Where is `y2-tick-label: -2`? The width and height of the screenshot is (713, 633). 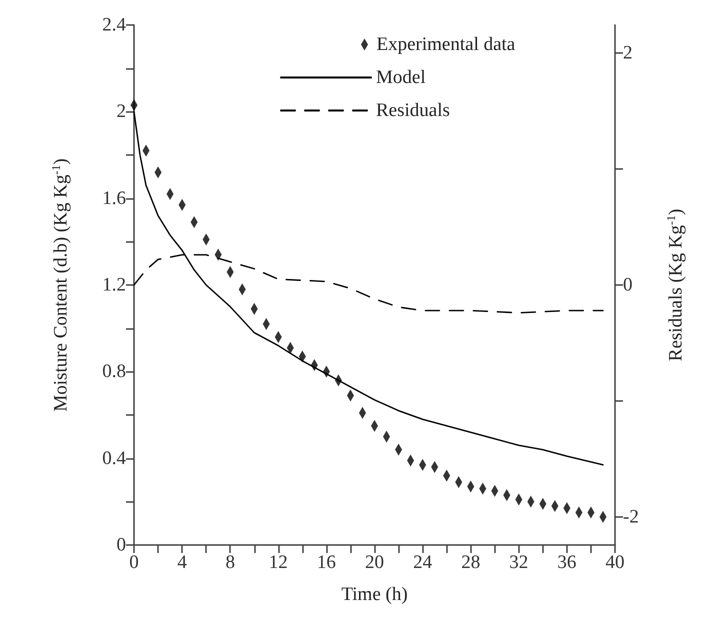
y2-tick-label: -2 is located at coordinates (631, 517).